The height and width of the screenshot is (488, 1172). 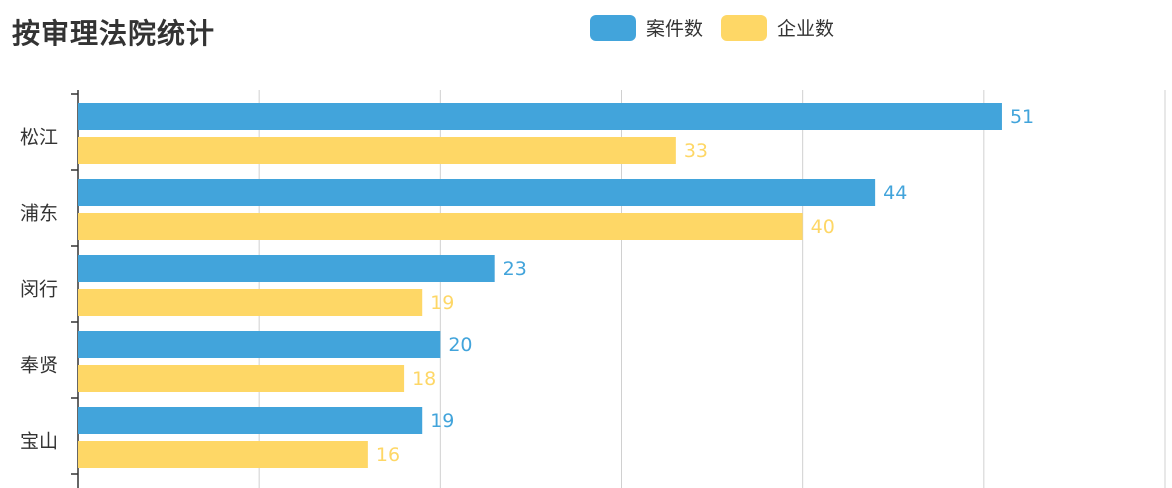 I want to click on value-label-0-2: 23, so click(x=515, y=269).